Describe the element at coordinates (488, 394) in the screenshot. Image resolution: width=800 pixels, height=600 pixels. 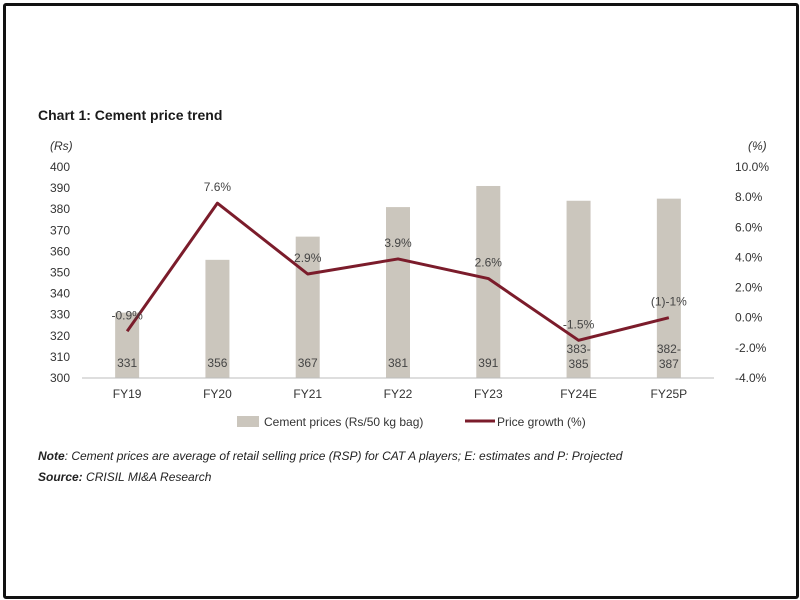
I see `x-tick-label: FY23` at that location.